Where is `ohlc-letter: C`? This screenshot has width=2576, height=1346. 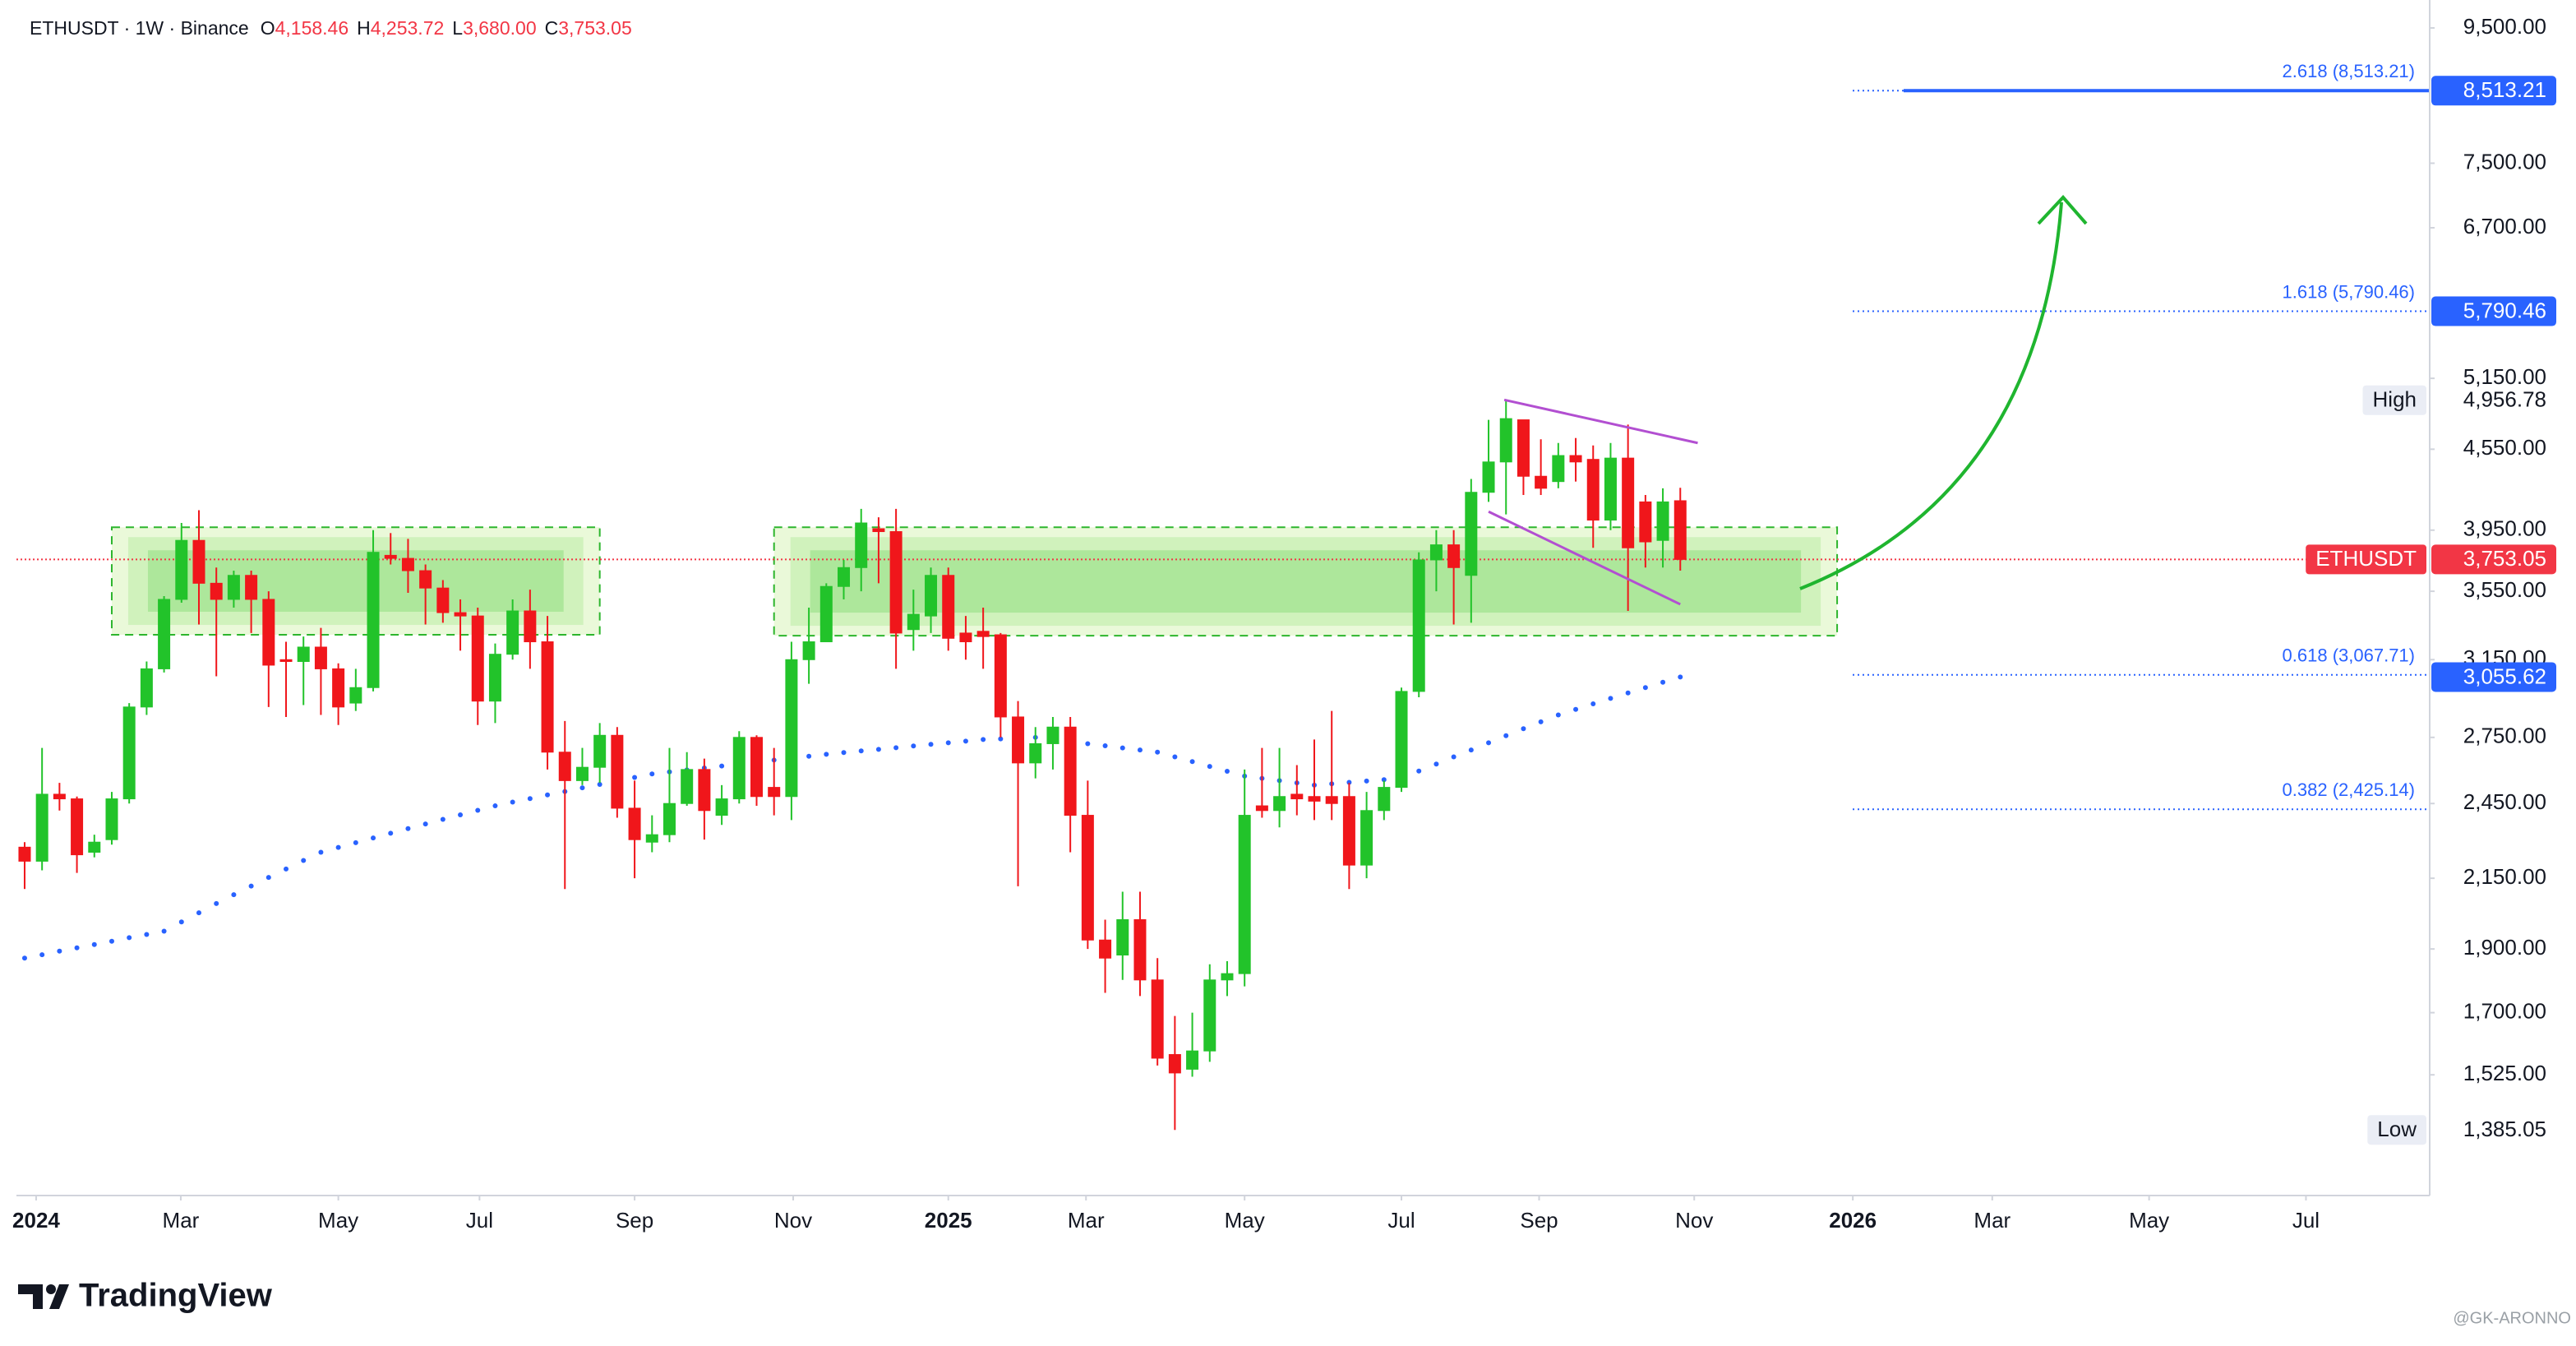 ohlc-letter: C is located at coordinates (552, 28).